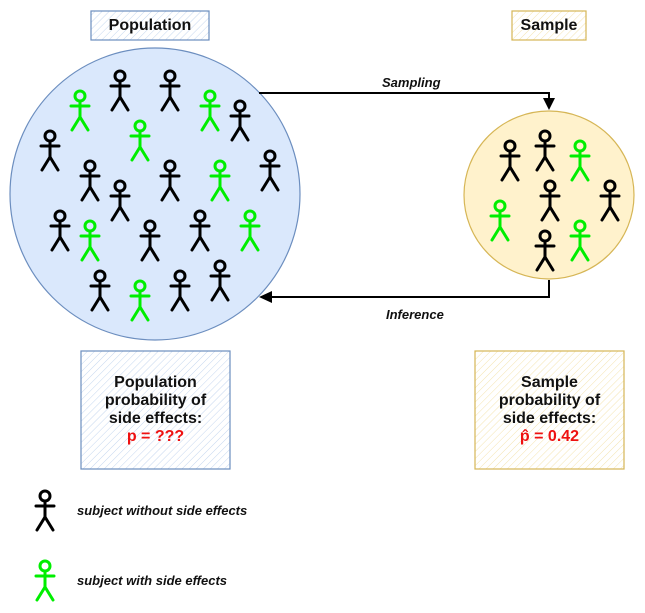 This screenshot has height=613, width=645. I want to click on sample-title: Sample, so click(549, 25).